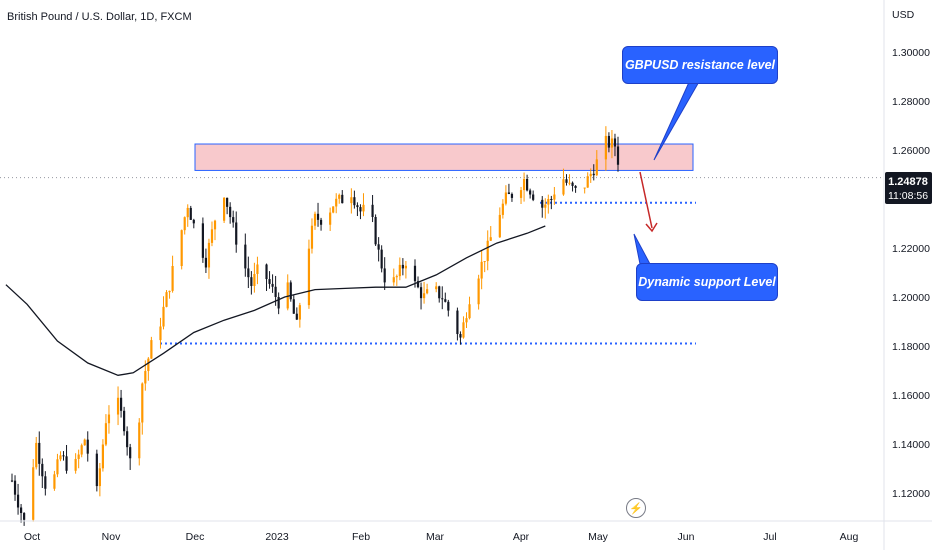 The height and width of the screenshot is (550, 932). I want to click on currency-label: USD, so click(903, 15).